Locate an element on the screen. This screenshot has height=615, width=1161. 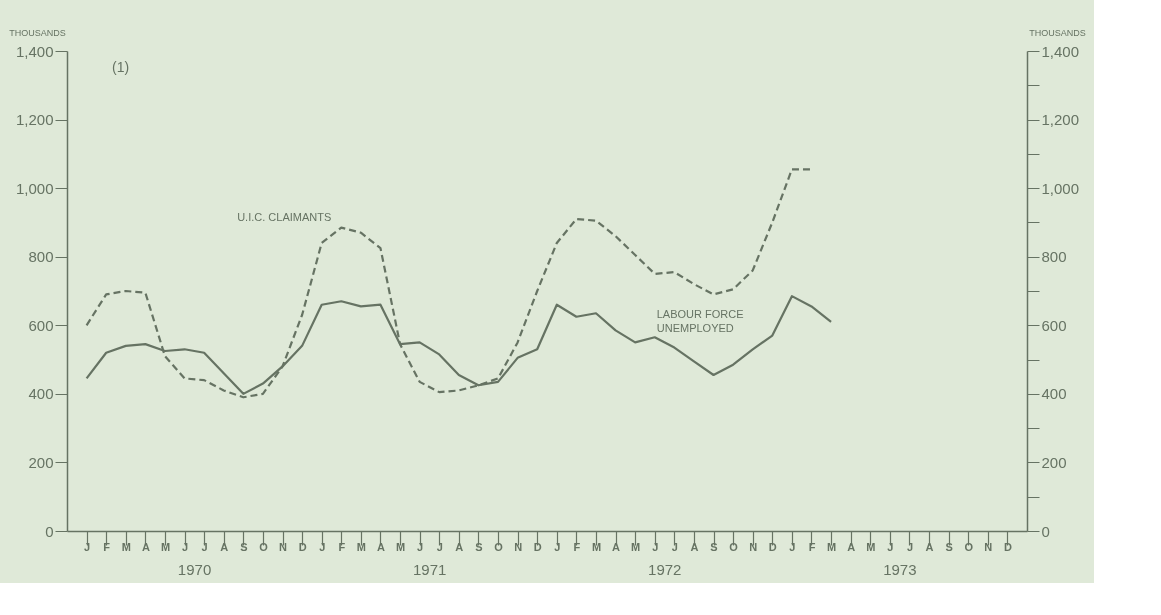
y2-tick-label: 1,400 is located at coordinates (1060, 51).